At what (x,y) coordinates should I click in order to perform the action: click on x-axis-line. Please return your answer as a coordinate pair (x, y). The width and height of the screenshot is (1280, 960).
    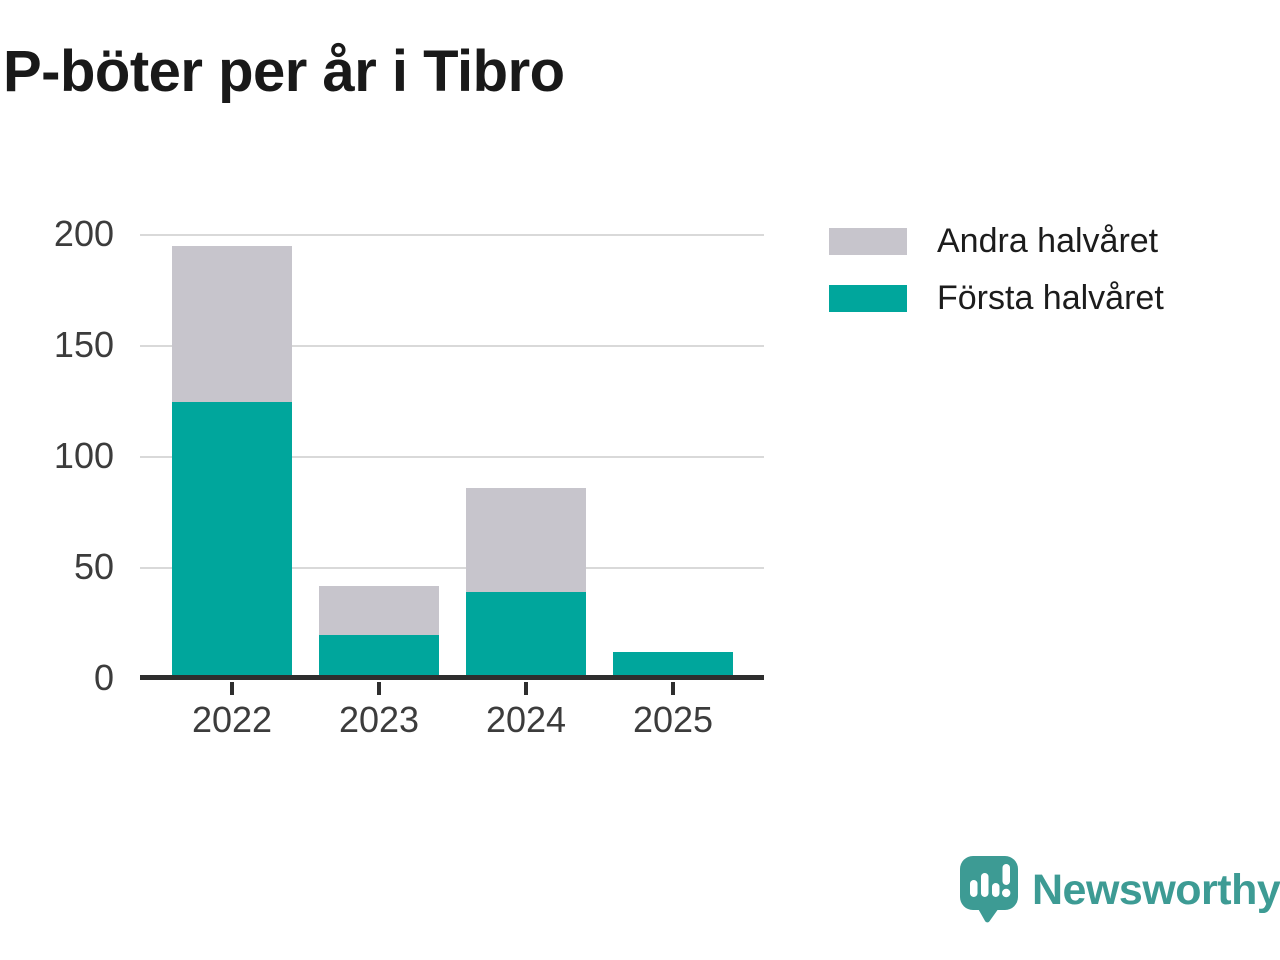
    Looking at the image, I should click on (452, 677).